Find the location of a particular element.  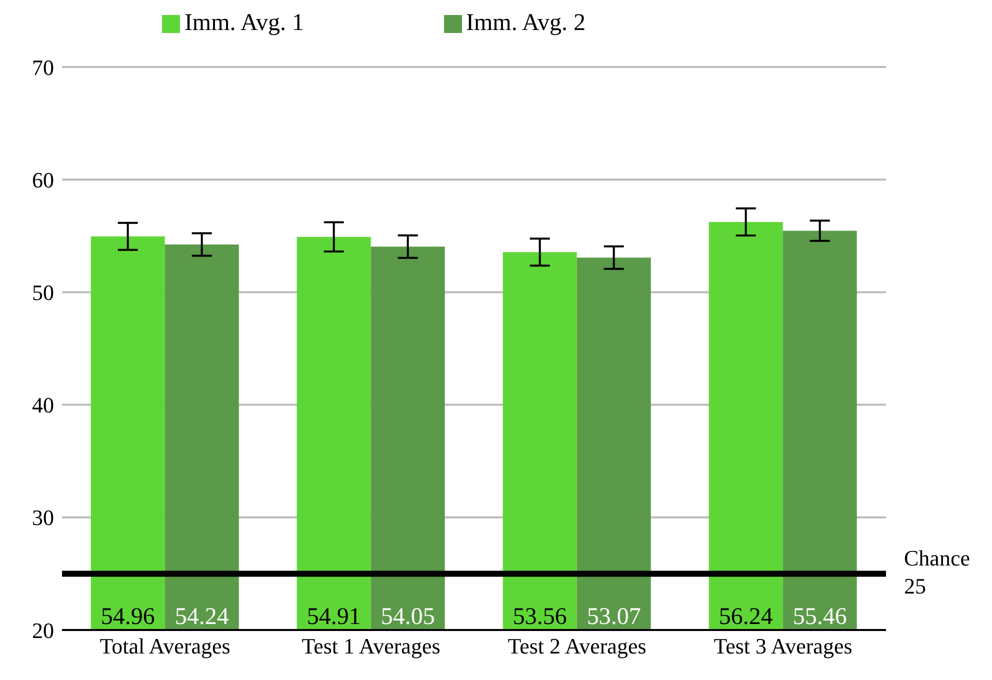

y-tick-label: 40 is located at coordinates (43, 405).